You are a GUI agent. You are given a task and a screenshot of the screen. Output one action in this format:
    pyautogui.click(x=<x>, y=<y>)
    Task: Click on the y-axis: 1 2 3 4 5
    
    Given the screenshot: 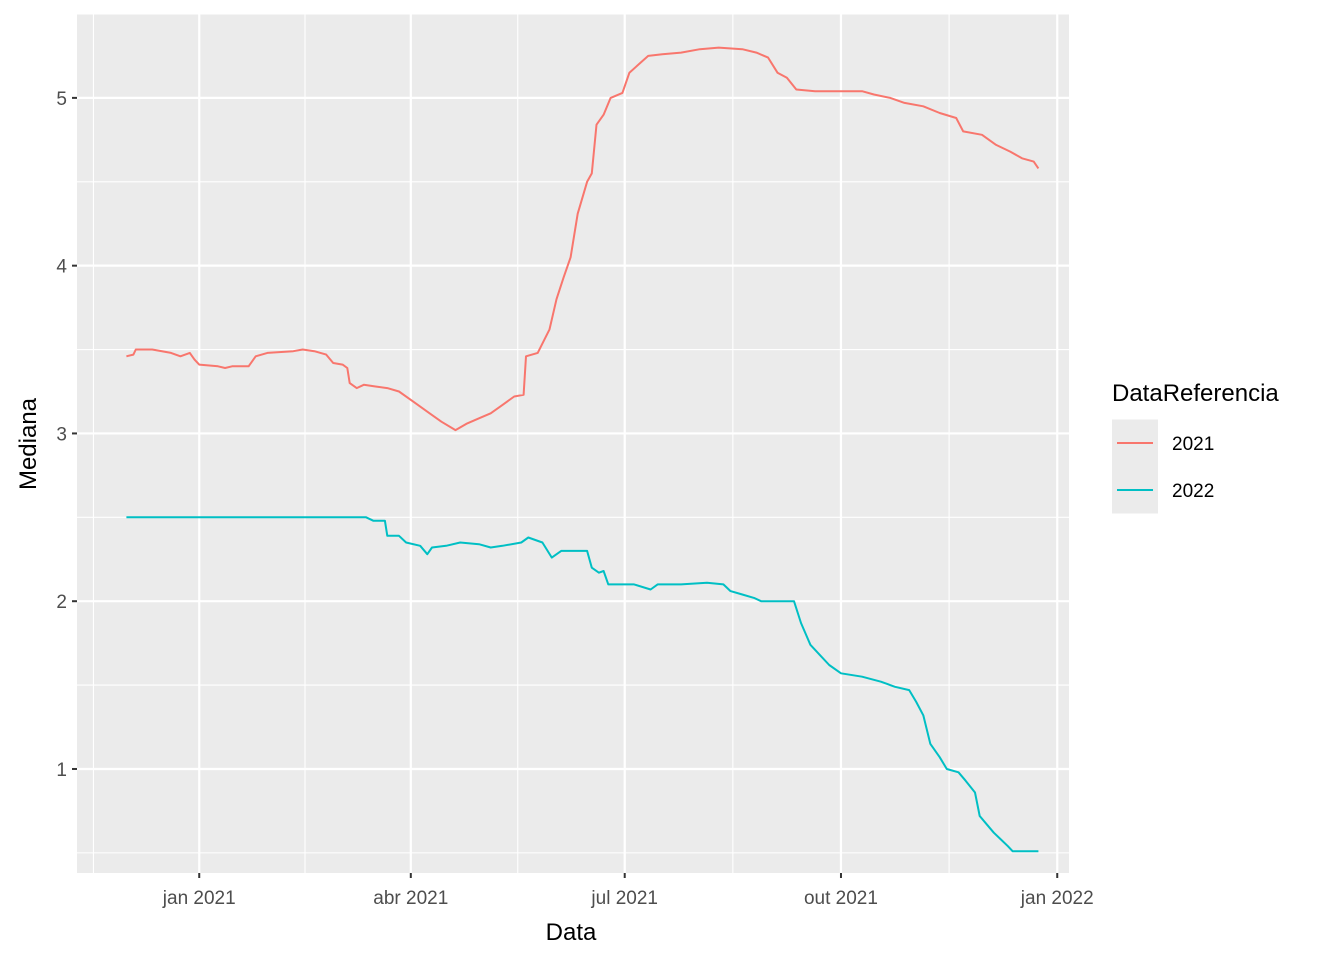 What is the action you would take?
    pyautogui.click(x=66, y=435)
    